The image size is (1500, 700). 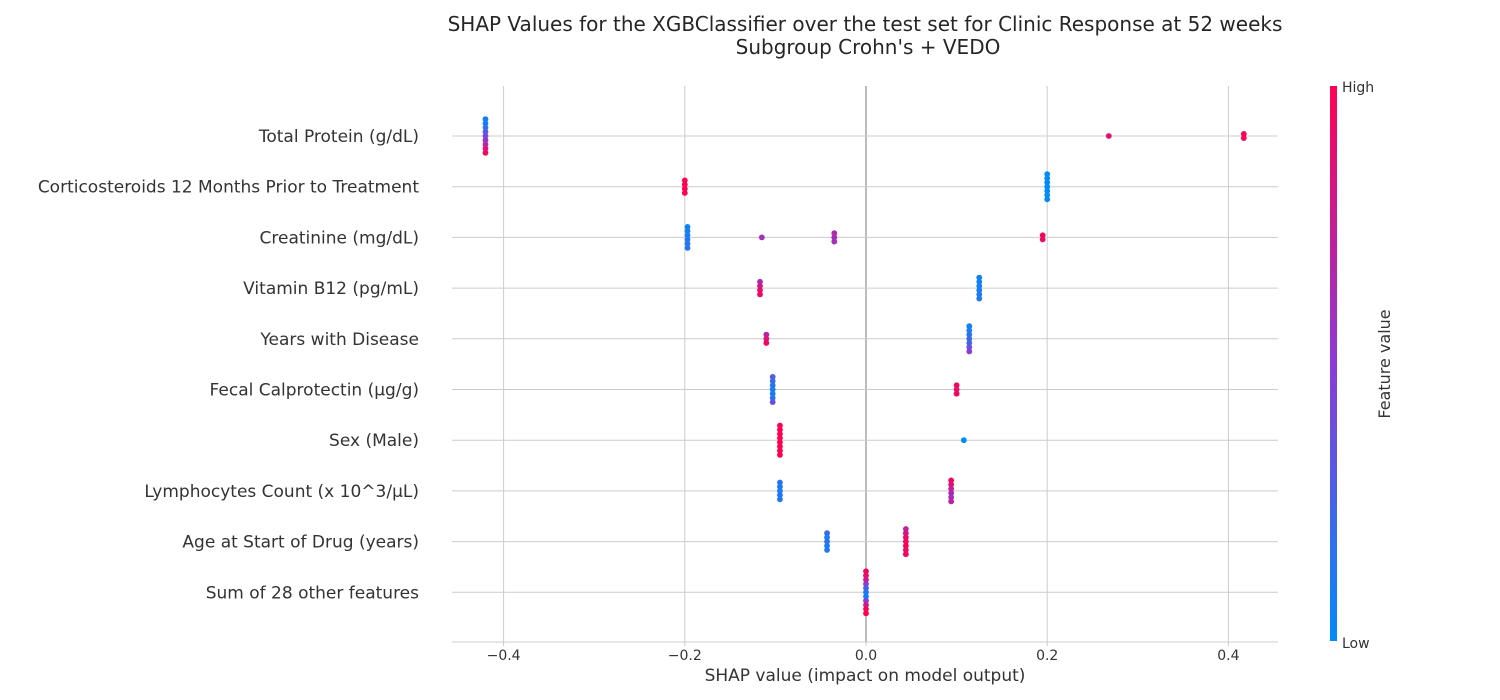 What do you see at coordinates (1047, 656) in the screenshot?
I see `x-tick-label: 0.2` at bounding box center [1047, 656].